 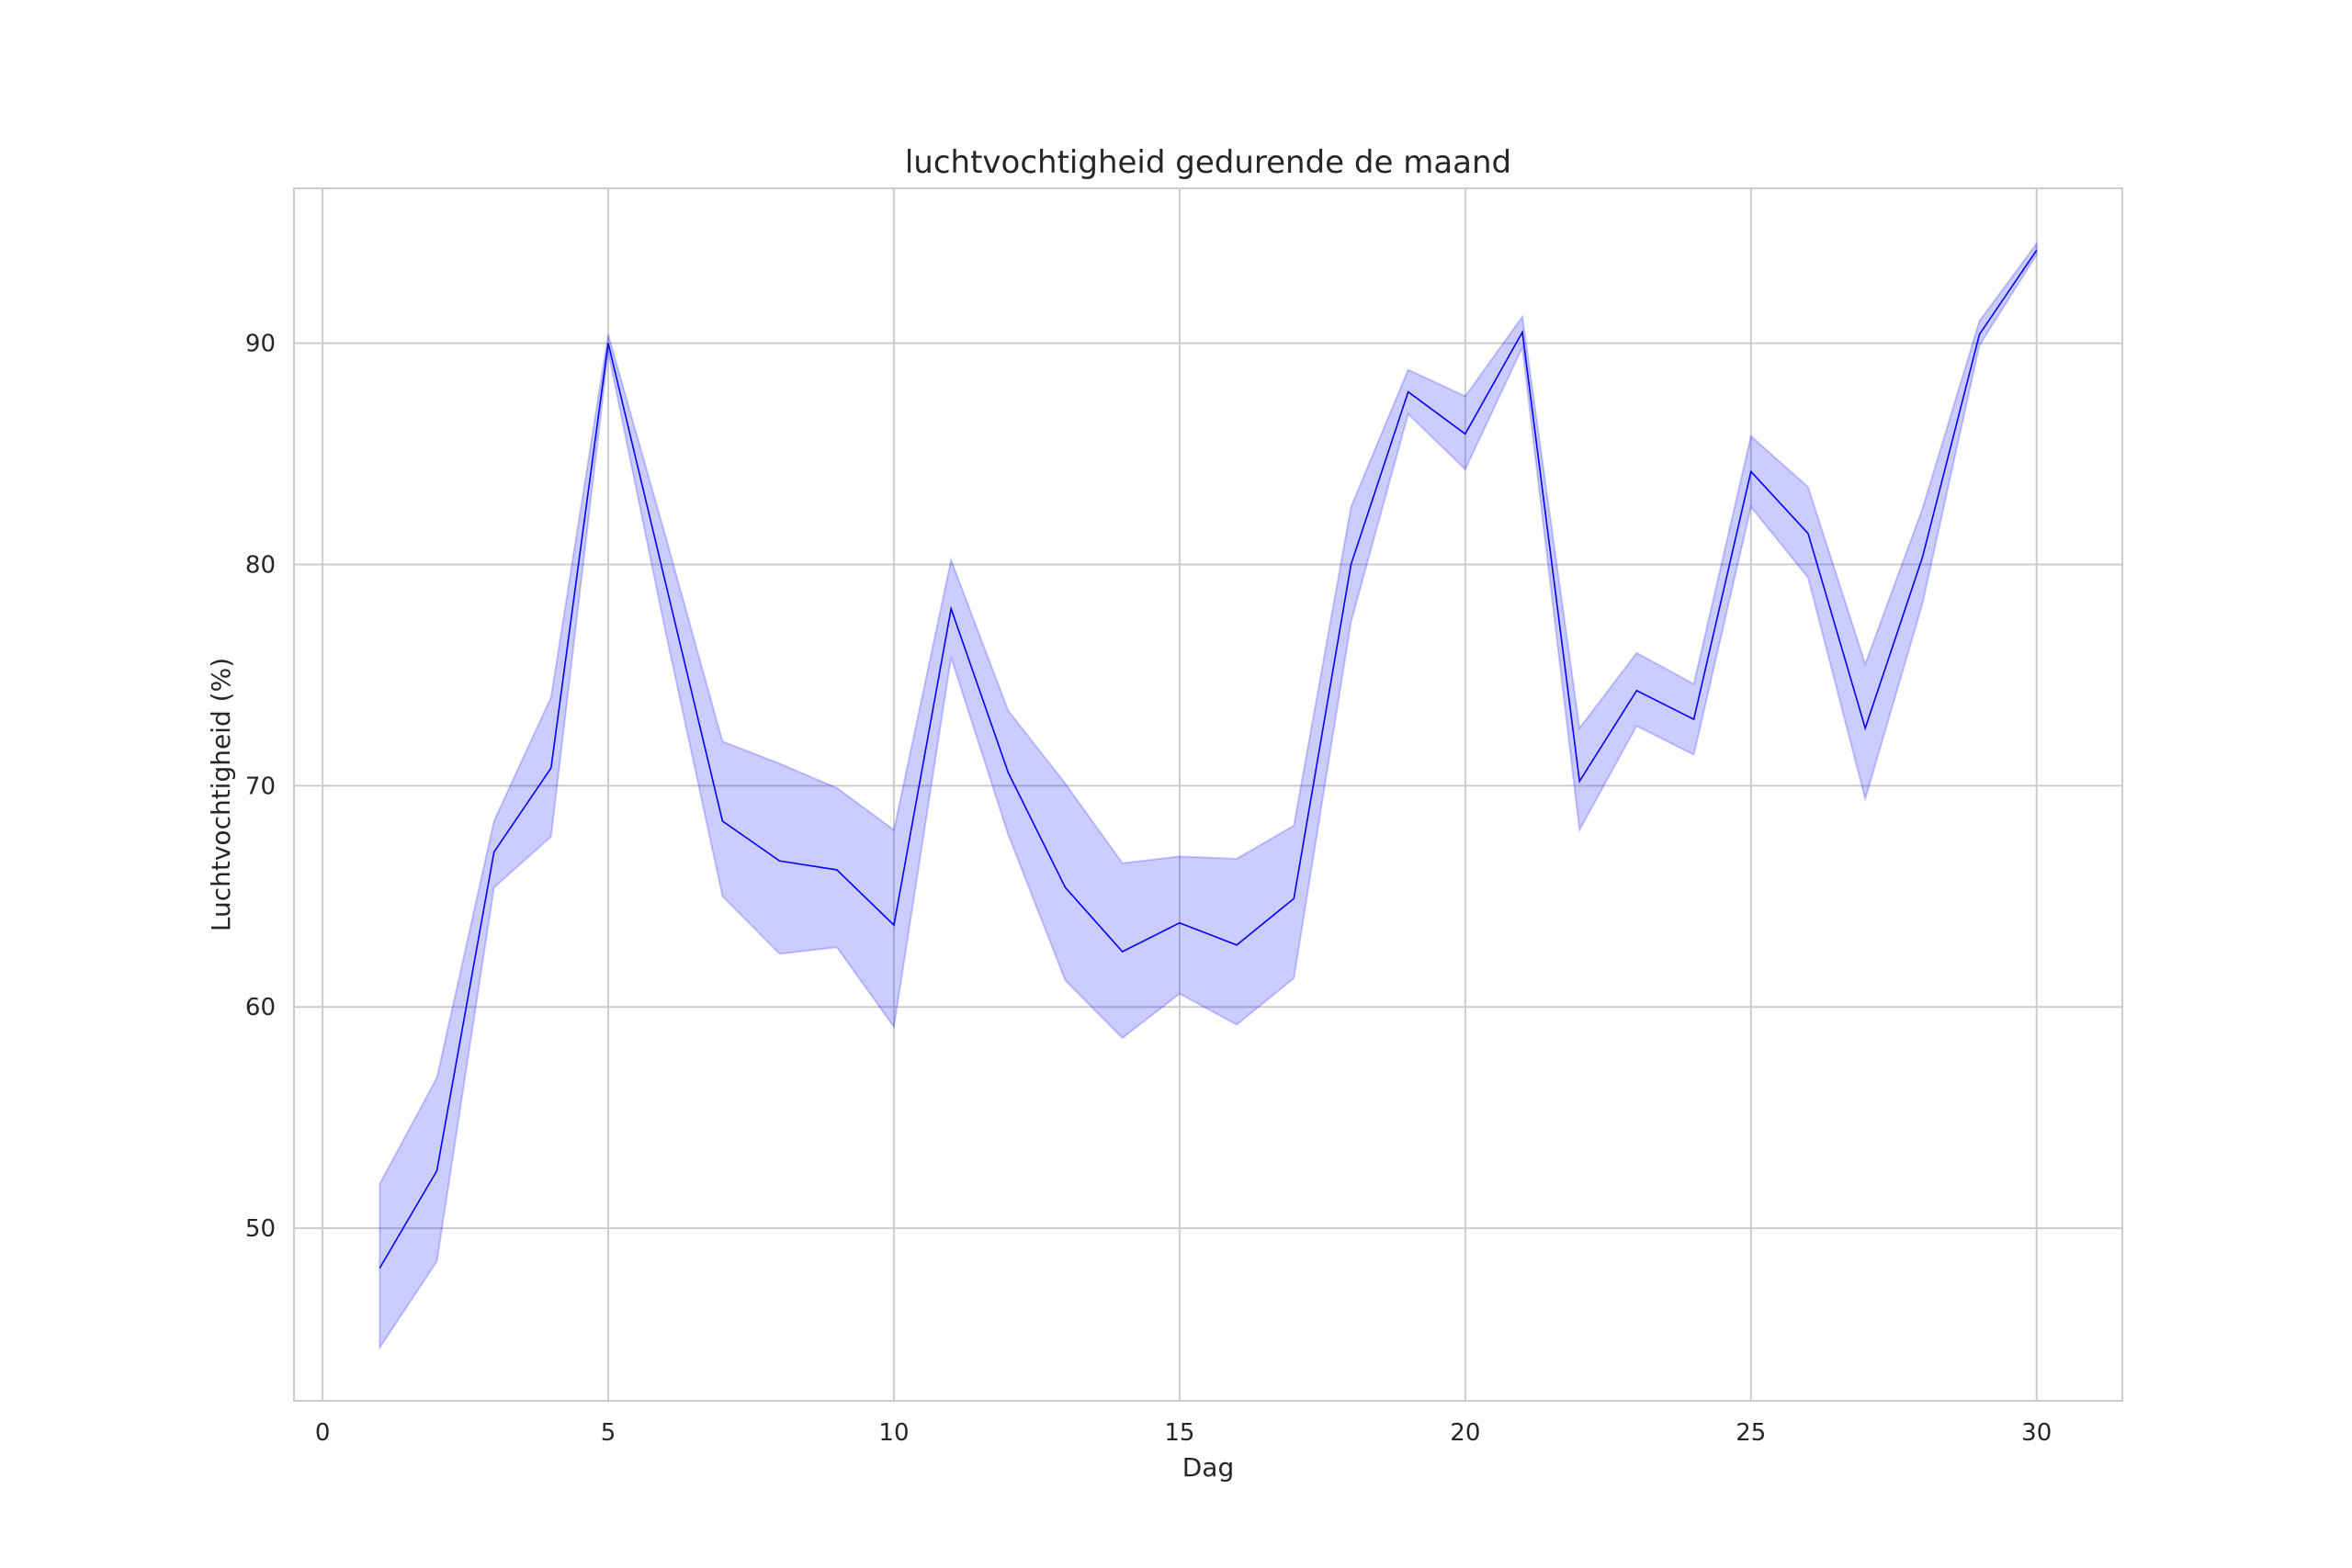 I want to click on y-axis-label: Luchtvochtigheid (%), so click(x=221, y=794).